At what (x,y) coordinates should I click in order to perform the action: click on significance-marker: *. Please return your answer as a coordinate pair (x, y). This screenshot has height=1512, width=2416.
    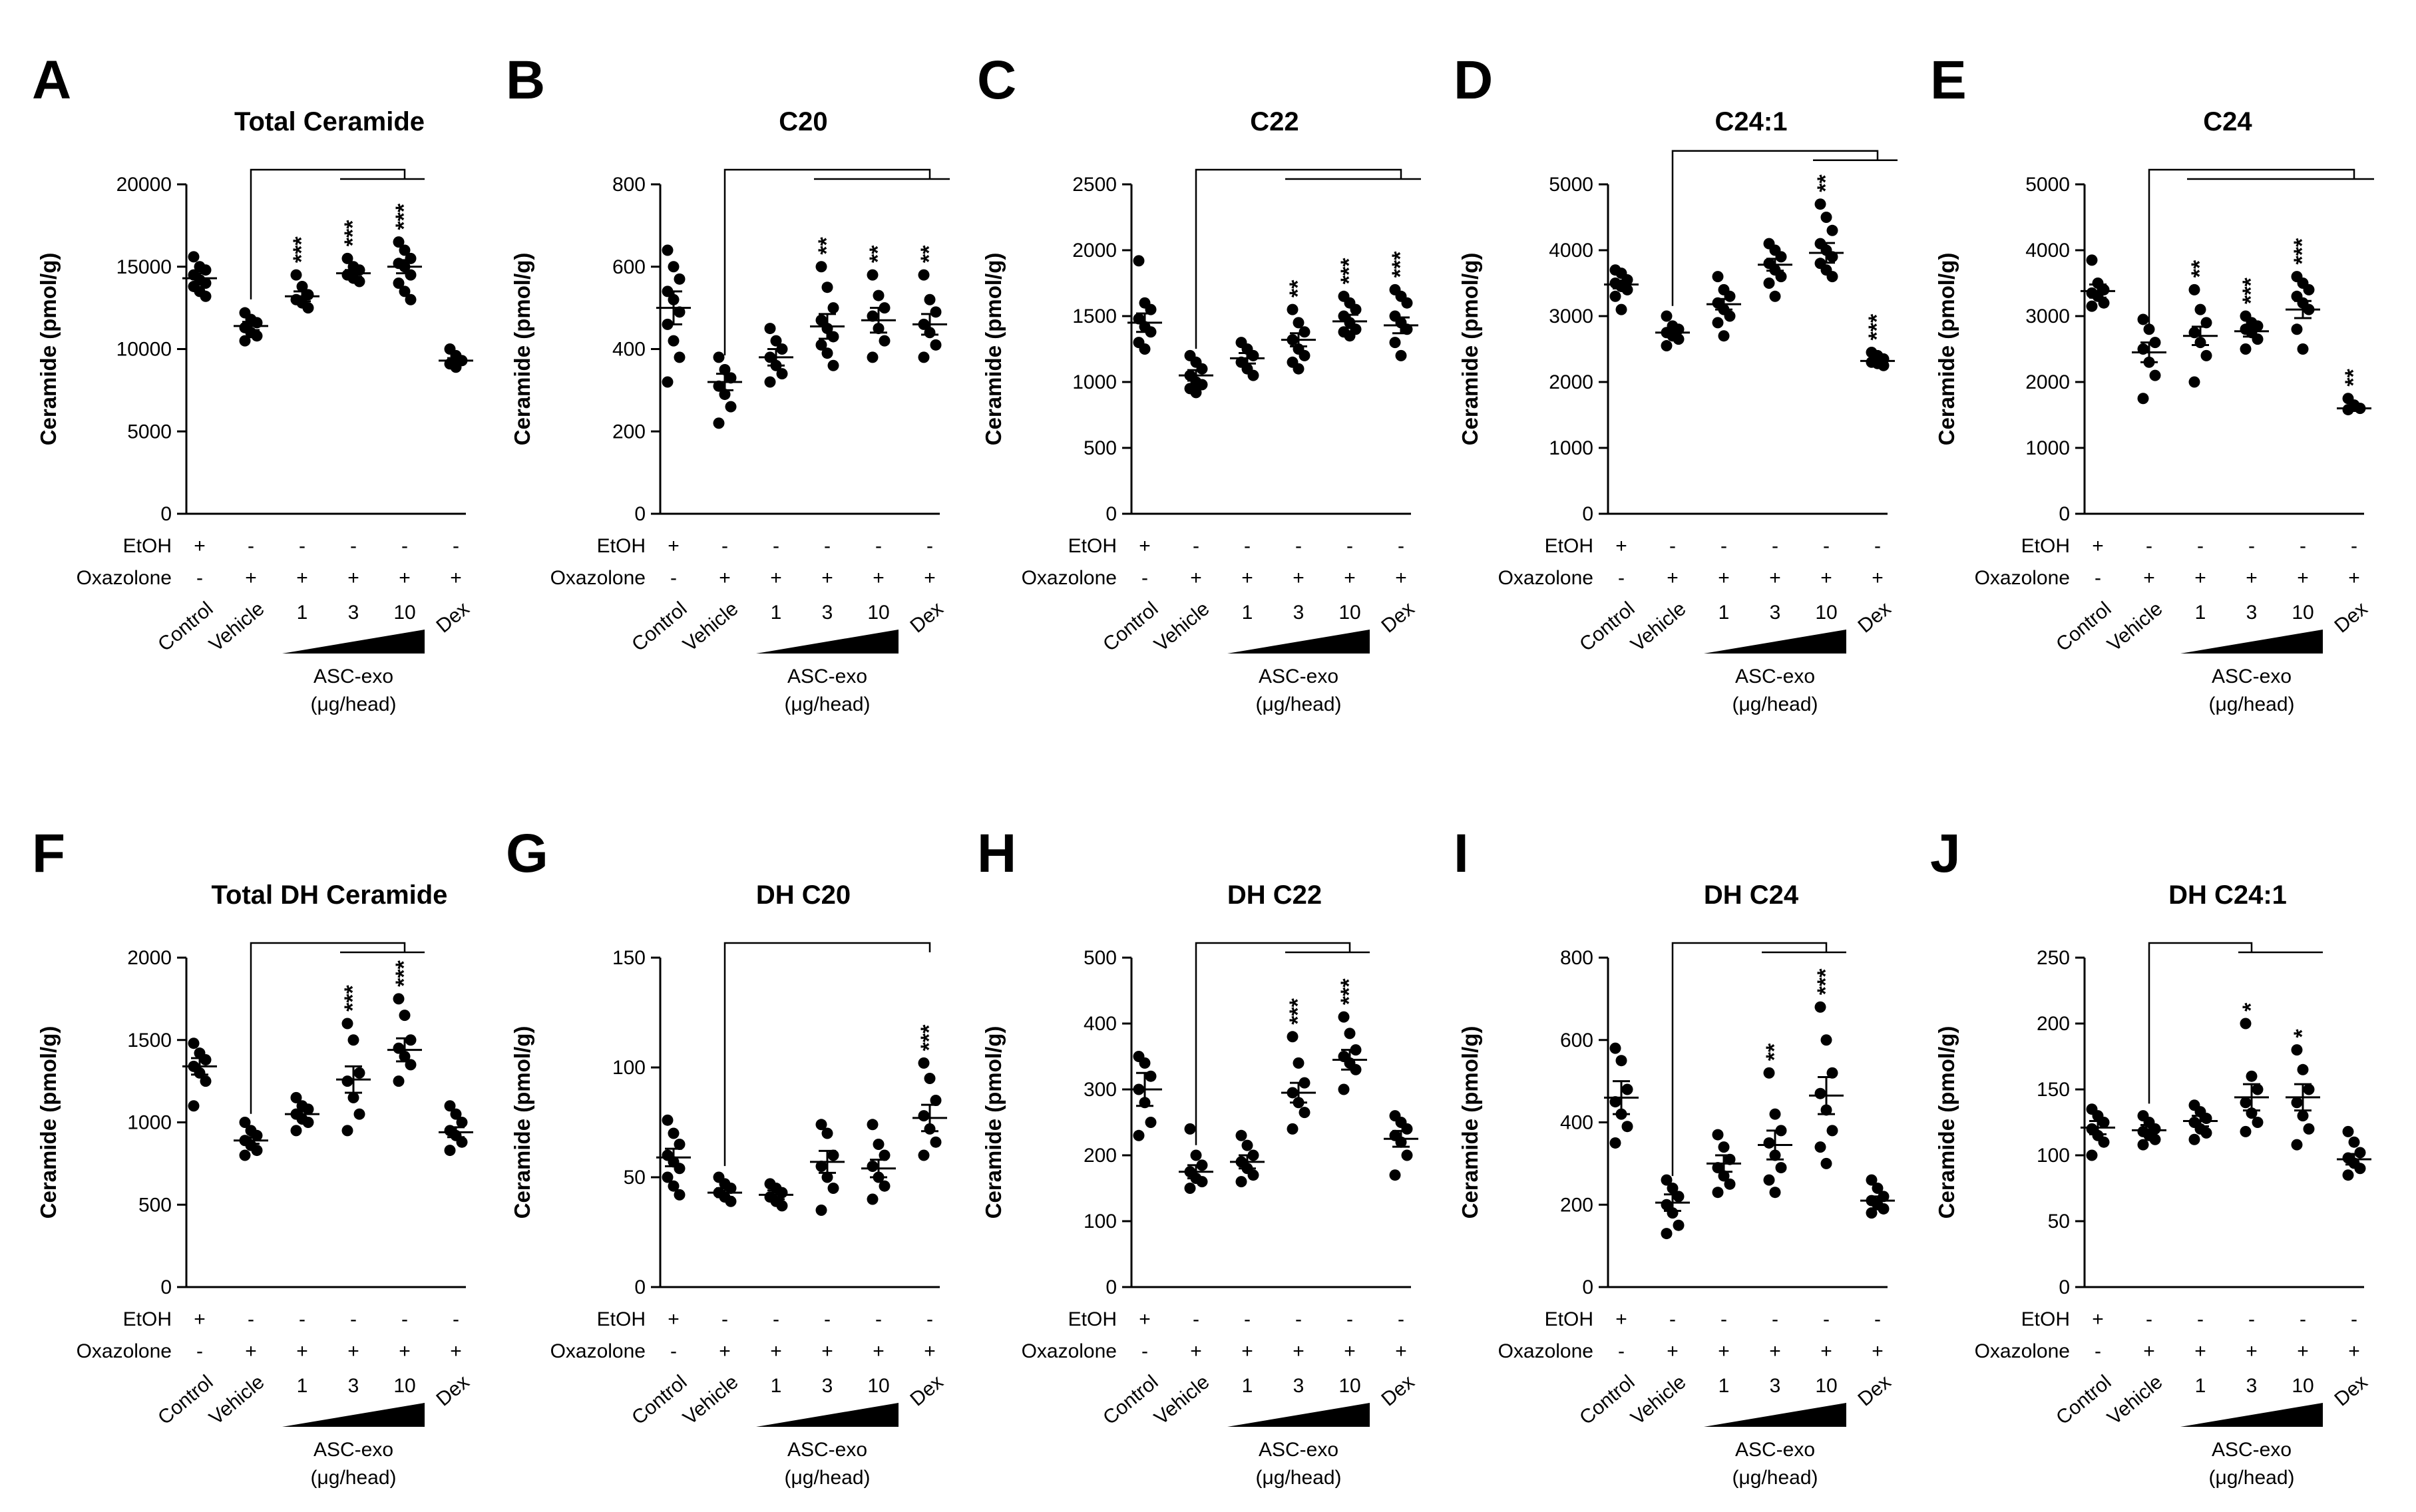
    Looking at the image, I should click on (2251, 1007).